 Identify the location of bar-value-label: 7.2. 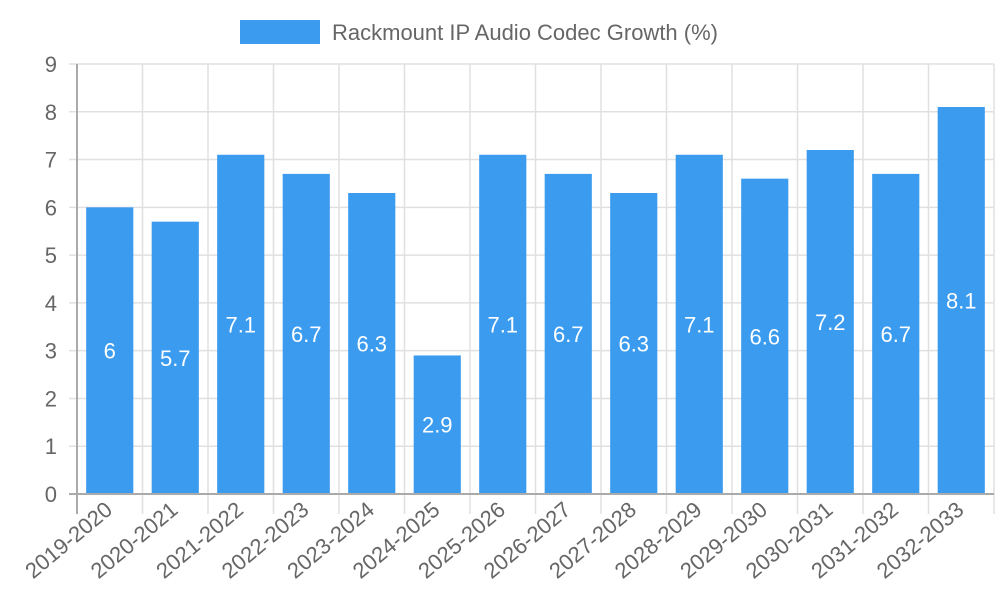
(830, 322).